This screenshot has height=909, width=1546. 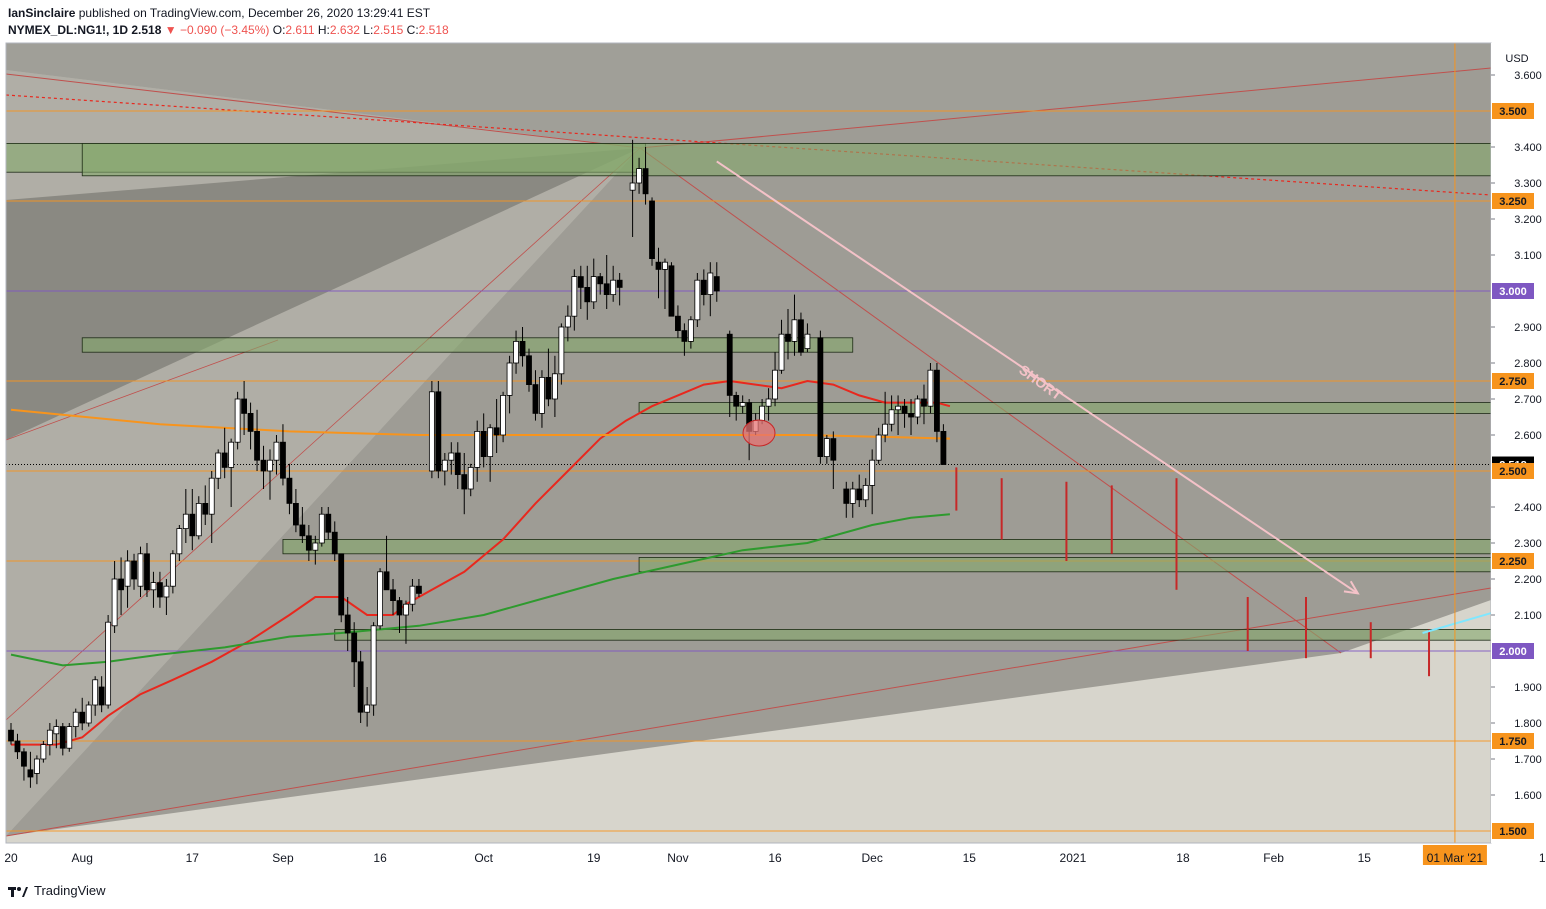 I want to click on x-tick-label: 15, so click(x=1542, y=858).